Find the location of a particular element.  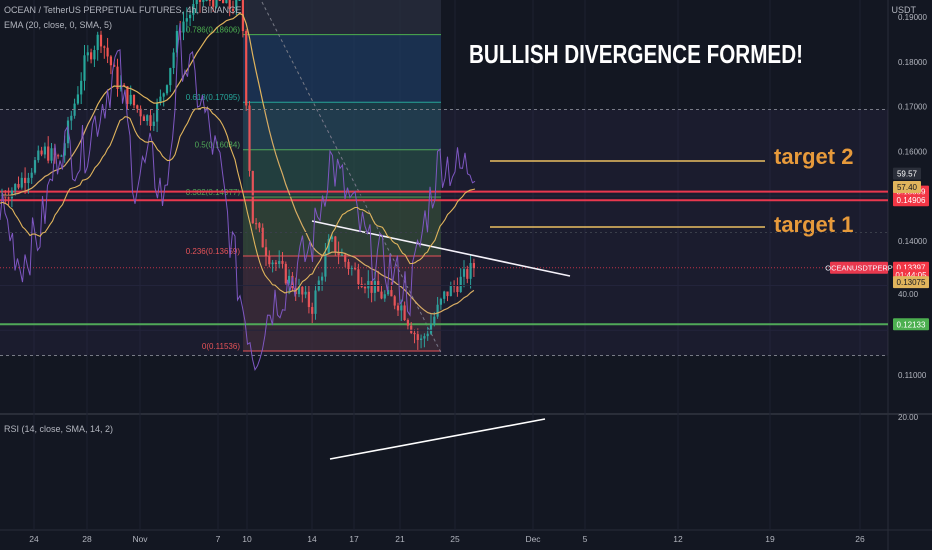

time-tick-label: 25 is located at coordinates (455, 539).